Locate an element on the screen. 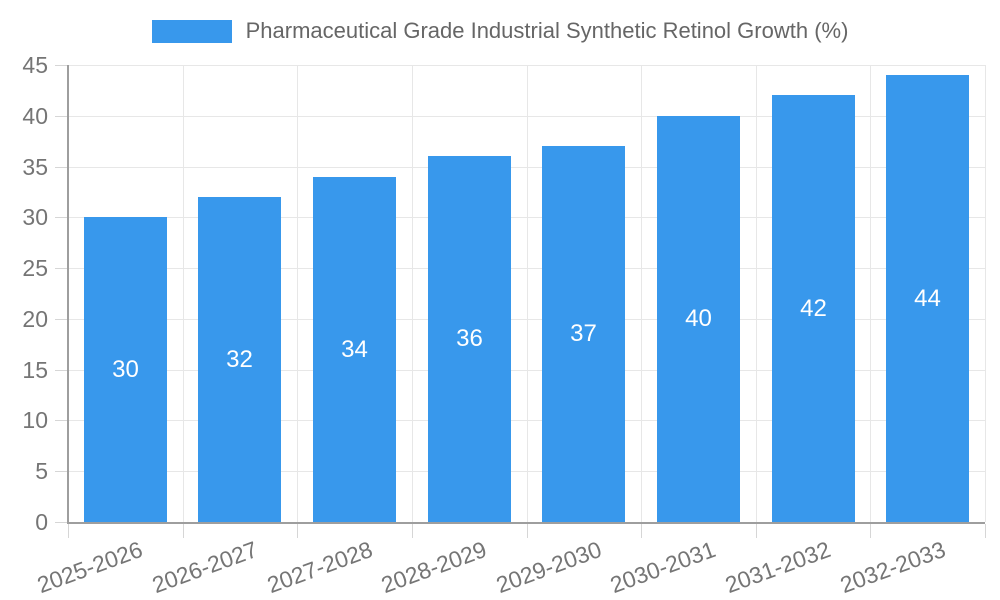  y-axis-tick-label: 40 is located at coordinates (35, 116).